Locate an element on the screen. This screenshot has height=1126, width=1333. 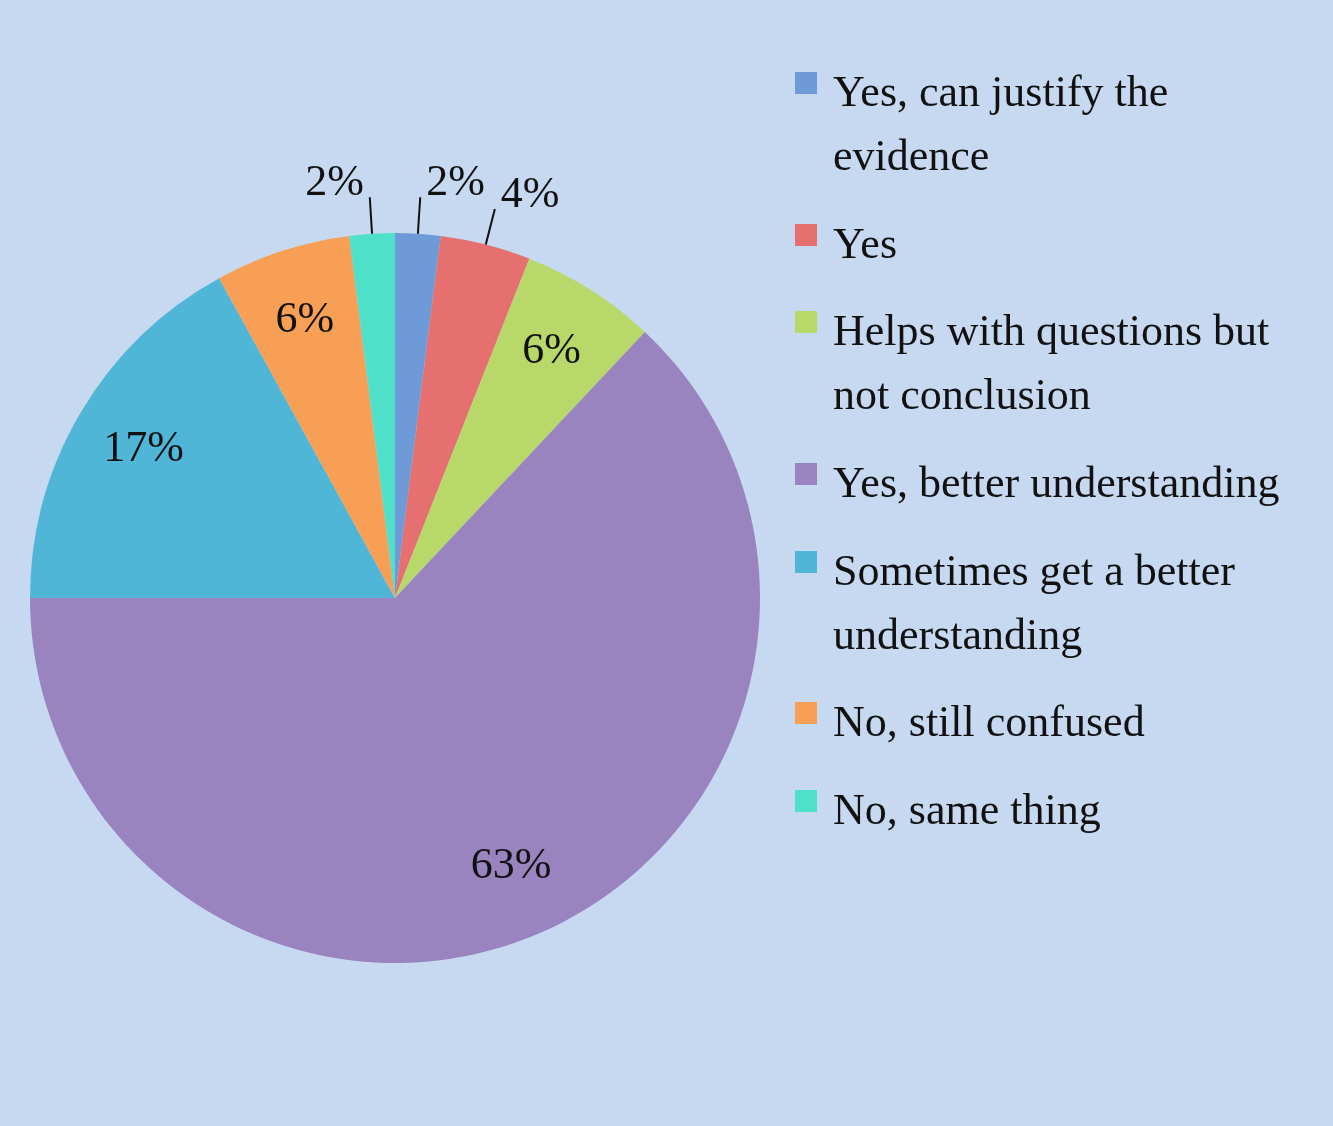
legend-label: Yes, can justify the evidence is located at coordinates (1001, 124).